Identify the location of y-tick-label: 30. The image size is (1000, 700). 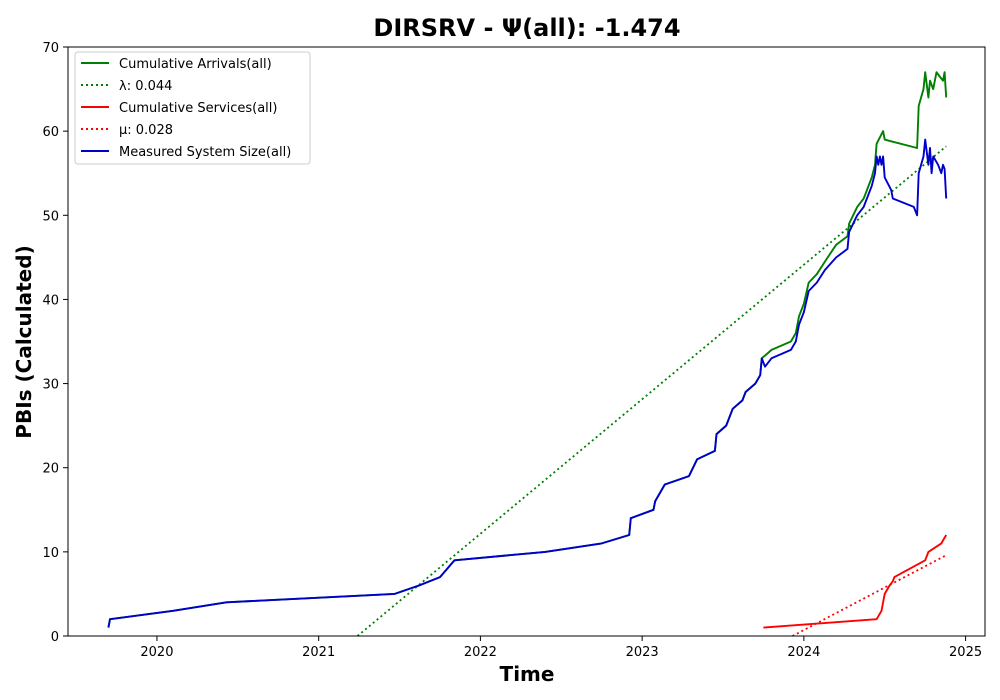
(50, 385).